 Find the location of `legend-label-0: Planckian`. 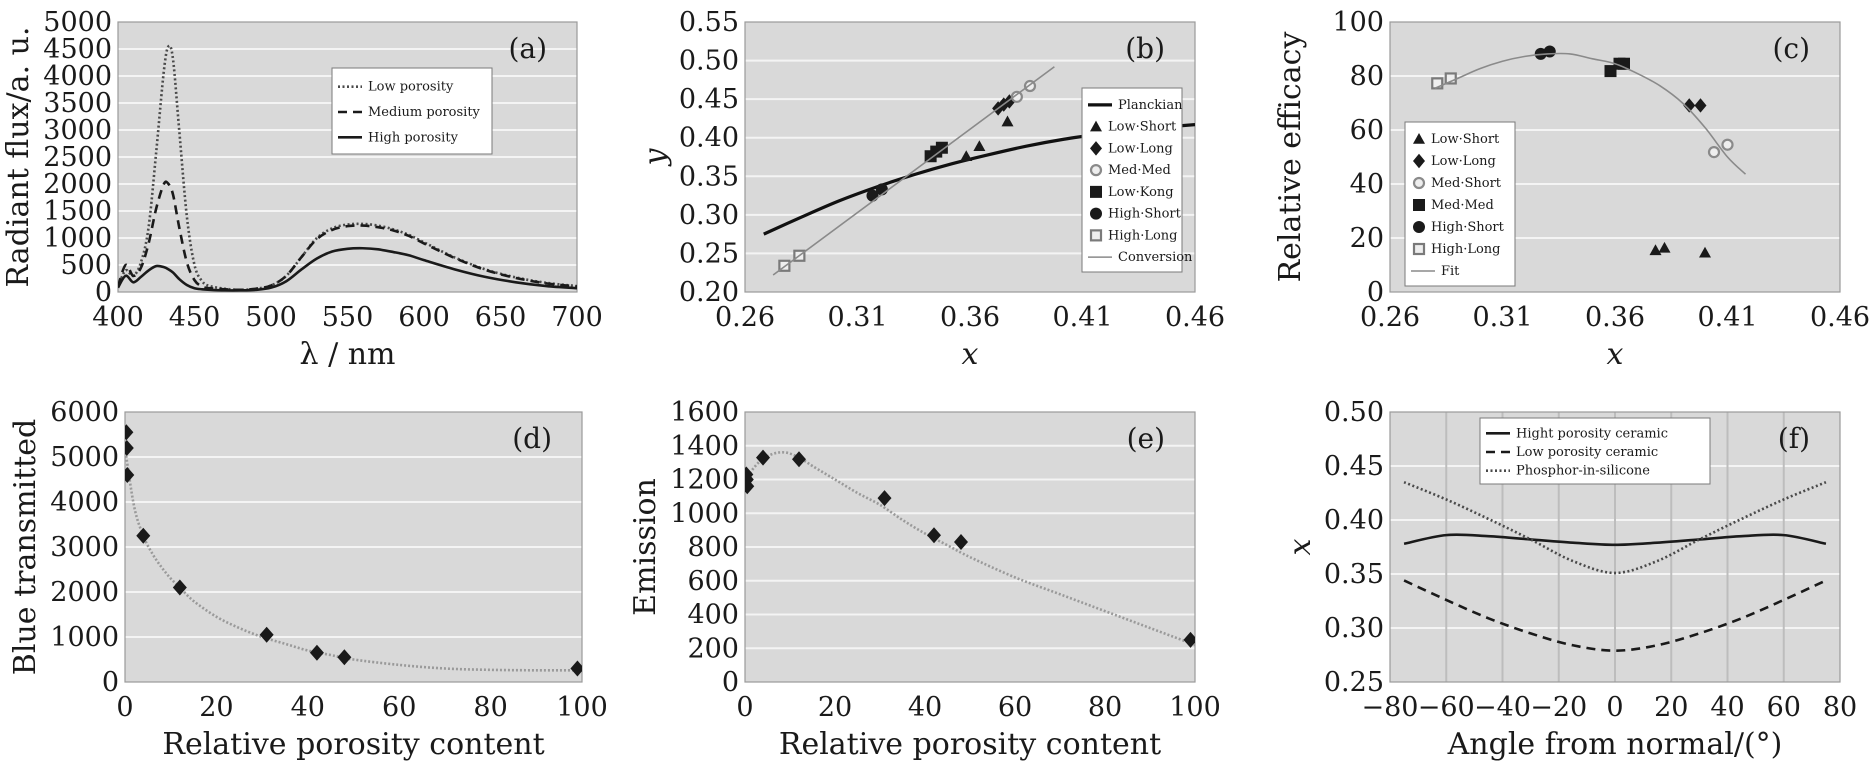

legend-label-0: Planckian is located at coordinates (1150, 105).